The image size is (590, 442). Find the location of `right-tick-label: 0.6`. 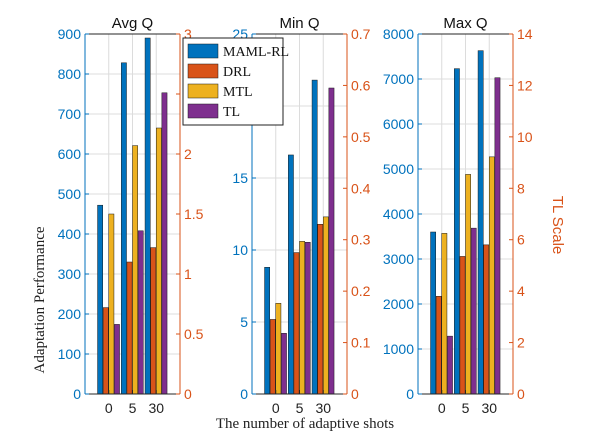

right-tick-label: 0.6 is located at coordinates (361, 85).